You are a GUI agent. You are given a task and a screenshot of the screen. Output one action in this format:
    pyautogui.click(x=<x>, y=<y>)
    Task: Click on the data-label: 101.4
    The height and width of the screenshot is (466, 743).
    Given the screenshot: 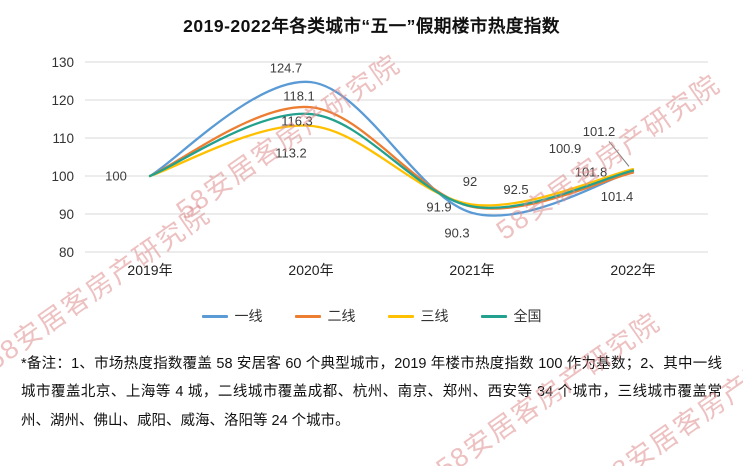 What is the action you would take?
    pyautogui.click(x=617, y=196)
    